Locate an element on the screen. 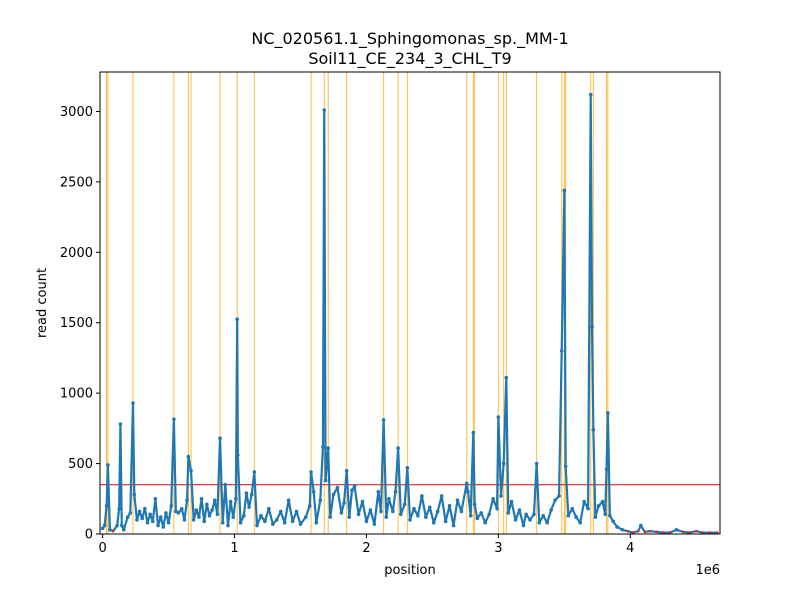  x-tick-label-3: 3 is located at coordinates (498, 548).